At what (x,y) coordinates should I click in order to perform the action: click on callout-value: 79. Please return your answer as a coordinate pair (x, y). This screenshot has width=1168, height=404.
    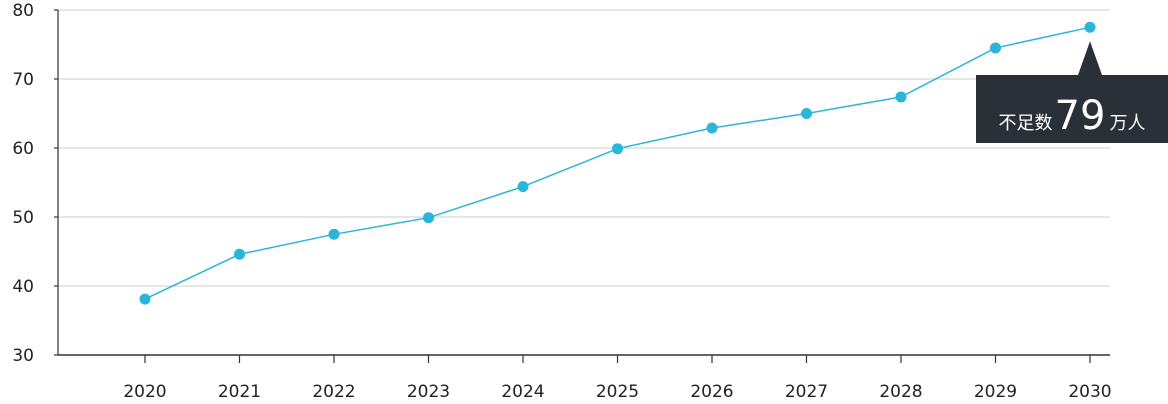
    Looking at the image, I should click on (1080, 116).